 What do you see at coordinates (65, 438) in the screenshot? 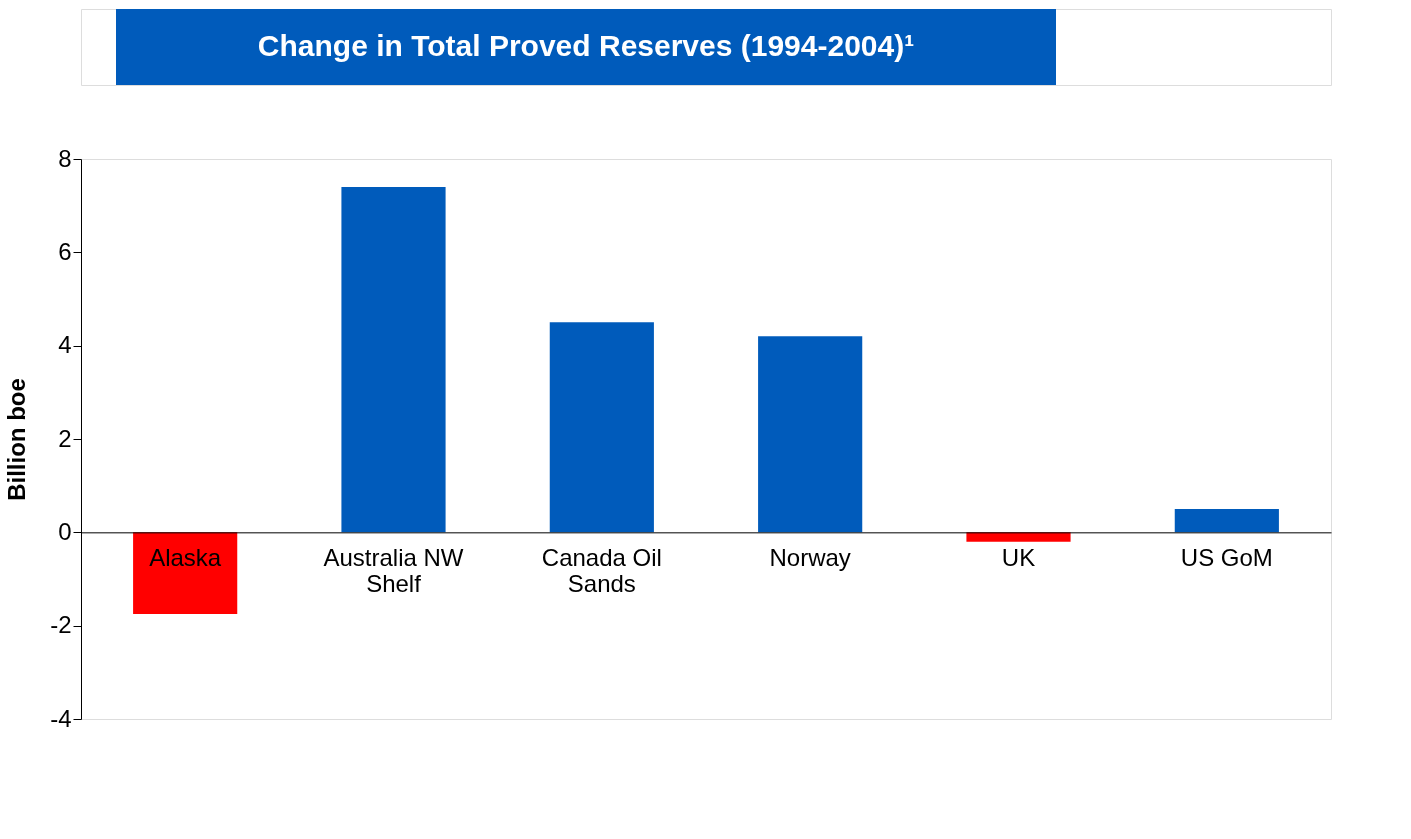
I see `y-tick-label: 2` at bounding box center [65, 438].